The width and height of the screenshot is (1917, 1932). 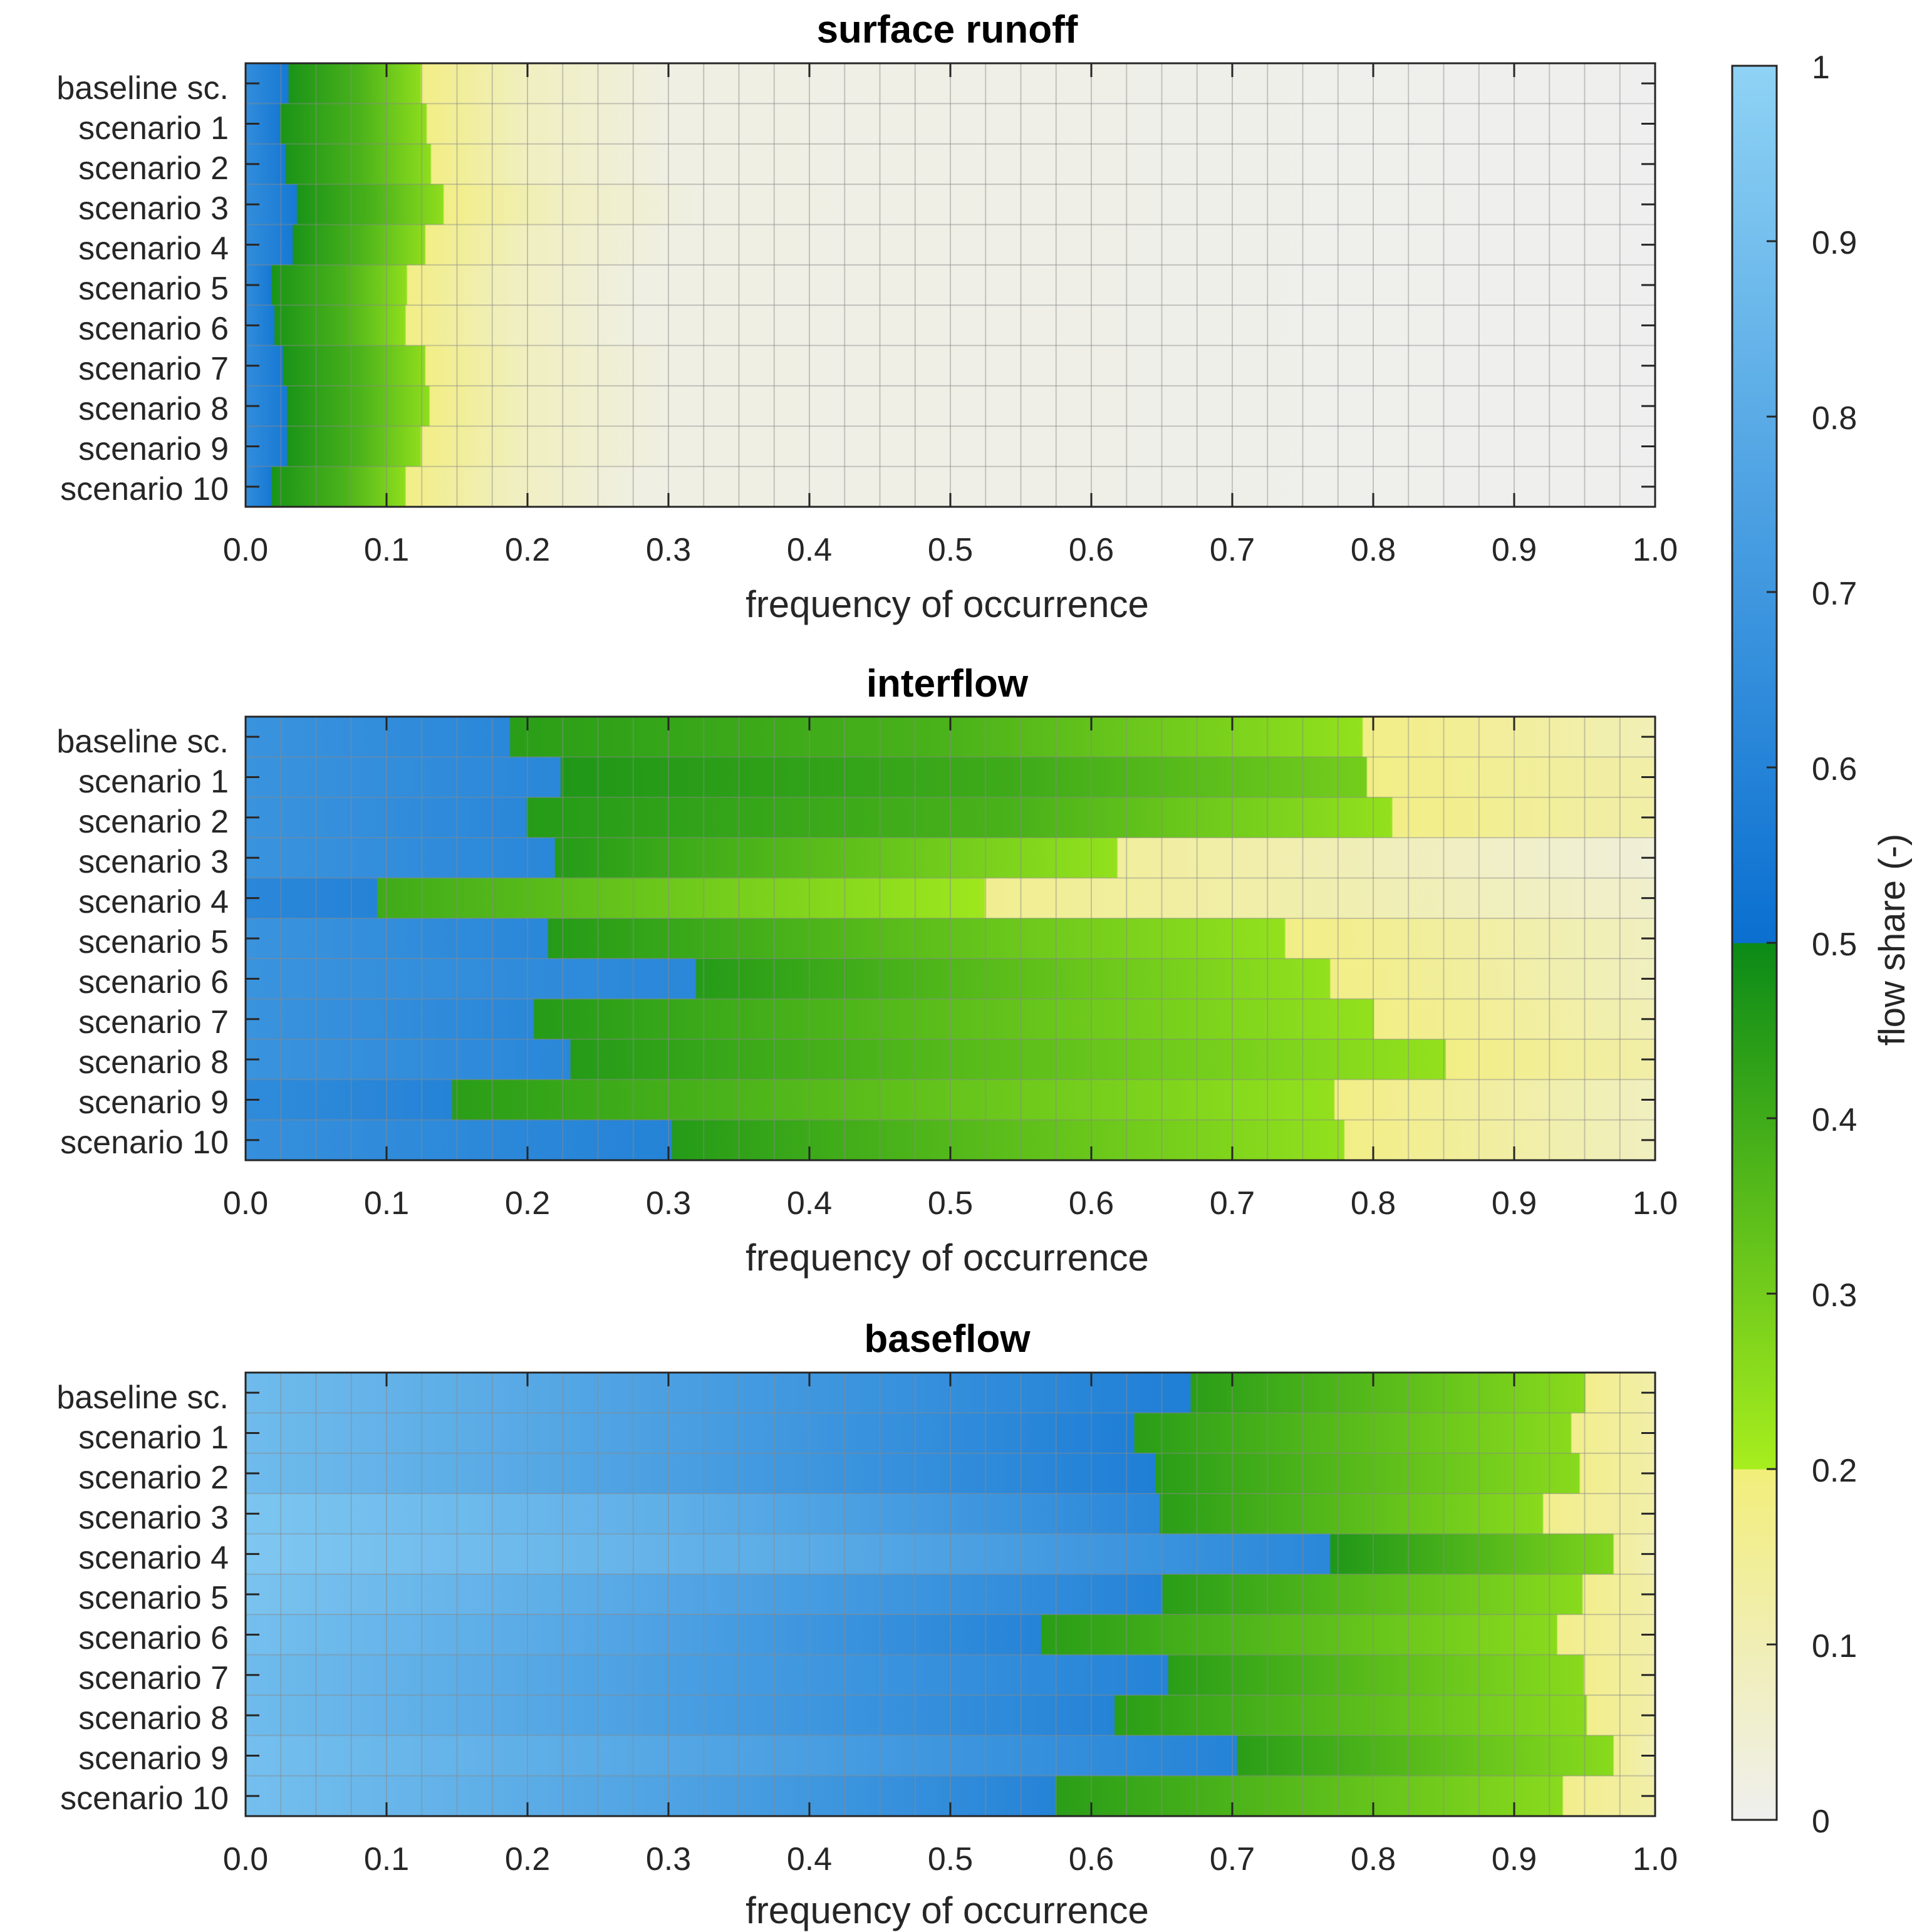 I want to click on colorbar-tick-label: 0.2, so click(x=1834, y=1471).